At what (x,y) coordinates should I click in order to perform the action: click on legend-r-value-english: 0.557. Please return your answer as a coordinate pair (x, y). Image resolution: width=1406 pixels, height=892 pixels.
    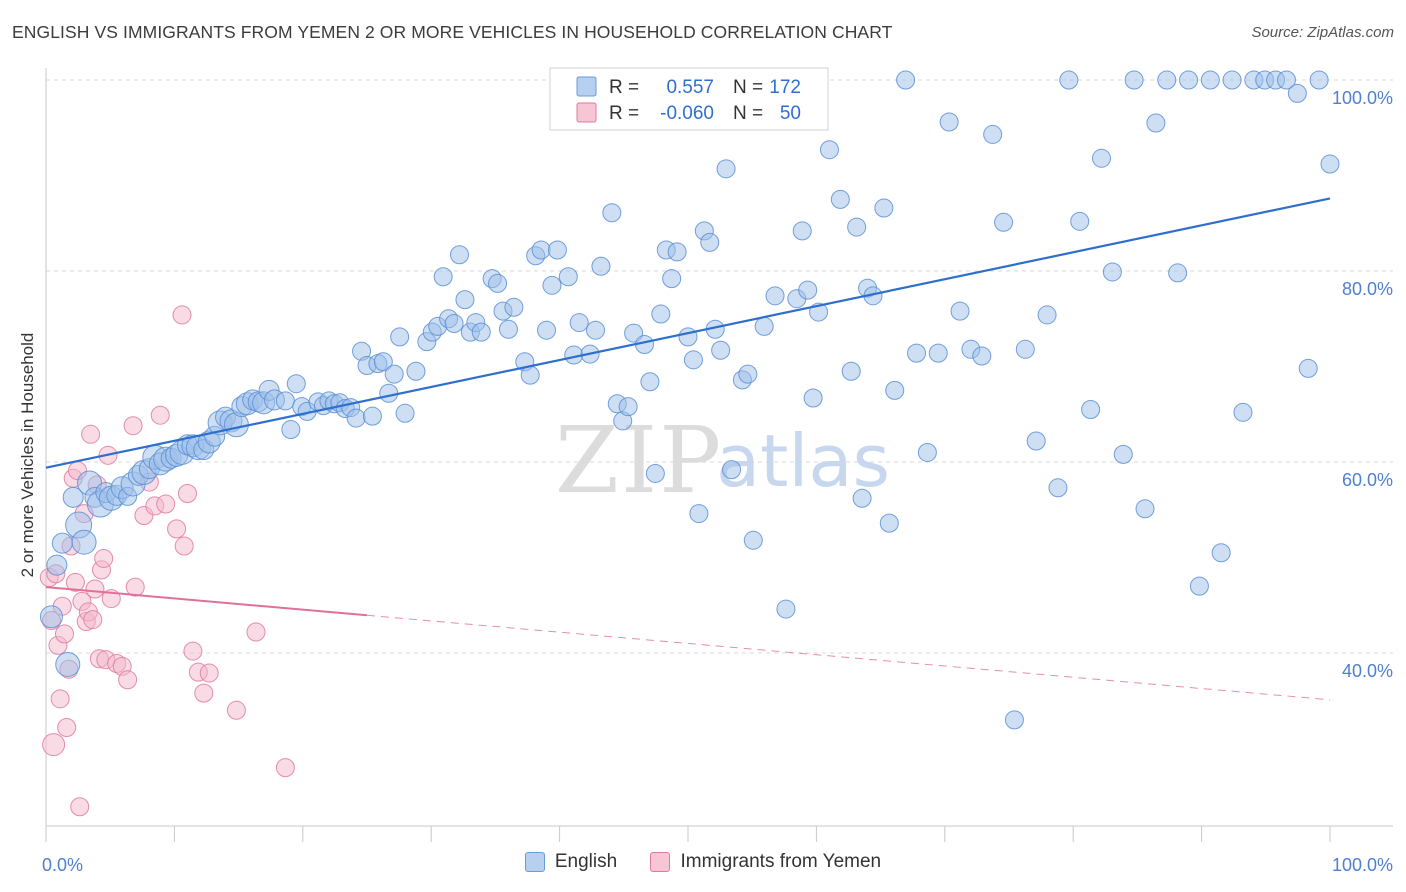
    Looking at the image, I should click on (690, 87).